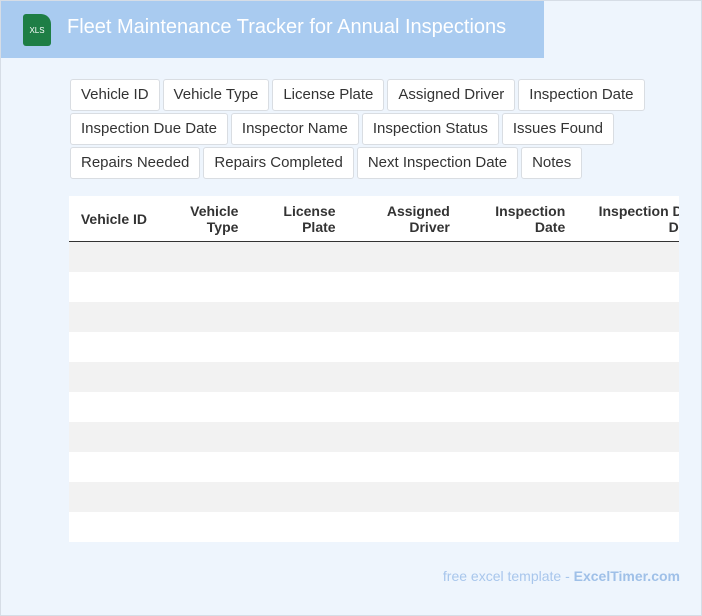  Describe the element at coordinates (557, 129) in the screenshot. I see `field-tag: Issues Found` at that location.